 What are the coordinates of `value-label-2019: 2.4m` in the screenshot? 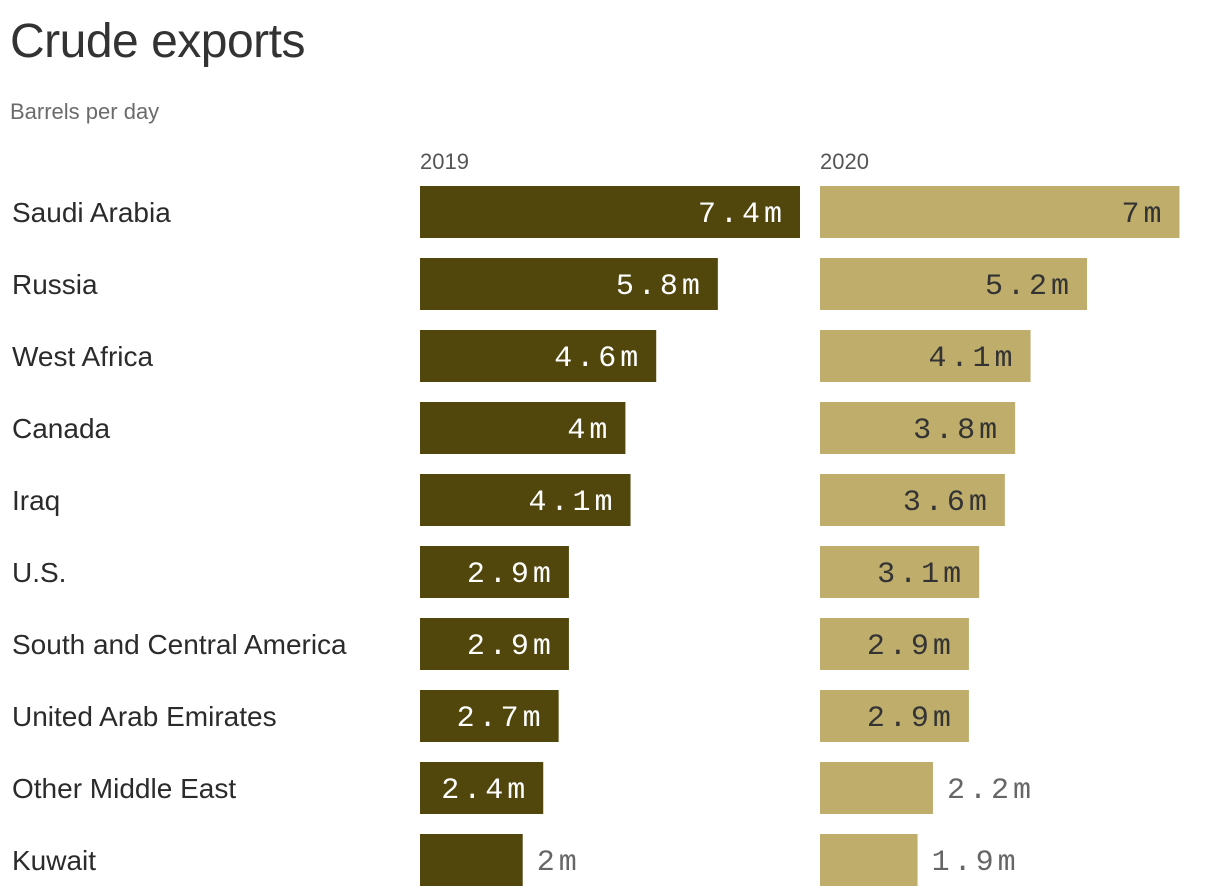 It's located at (485, 791).